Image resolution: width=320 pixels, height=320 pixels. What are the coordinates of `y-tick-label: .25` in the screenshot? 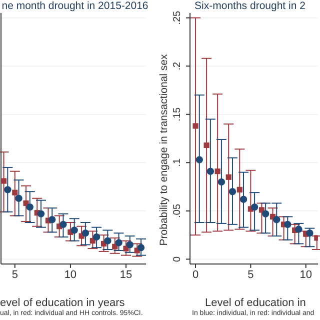 It's located at (177, 17).